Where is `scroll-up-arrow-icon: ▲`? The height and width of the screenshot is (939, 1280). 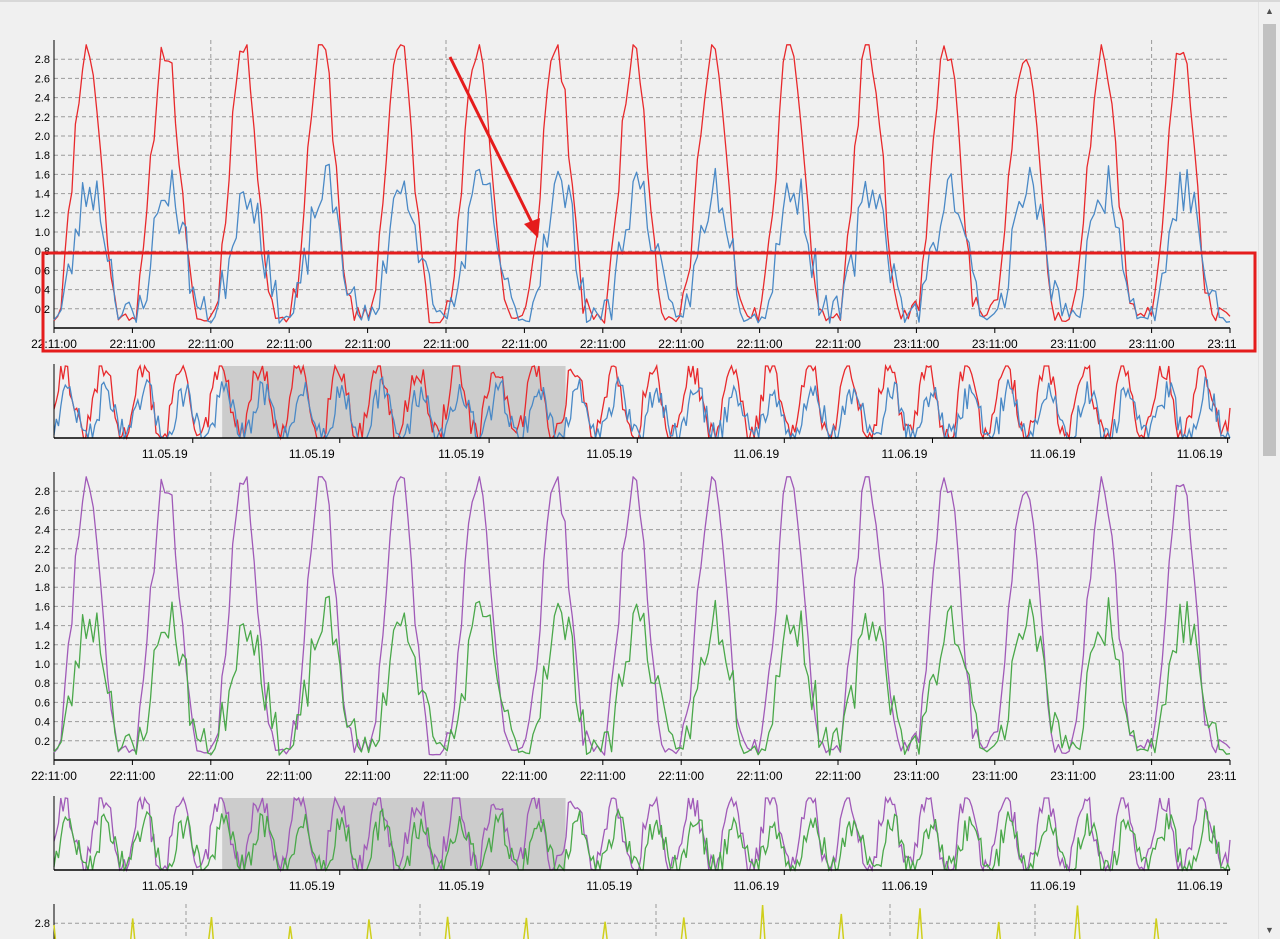
scroll-up-arrow-icon: ▲ is located at coordinates (1269, 11).